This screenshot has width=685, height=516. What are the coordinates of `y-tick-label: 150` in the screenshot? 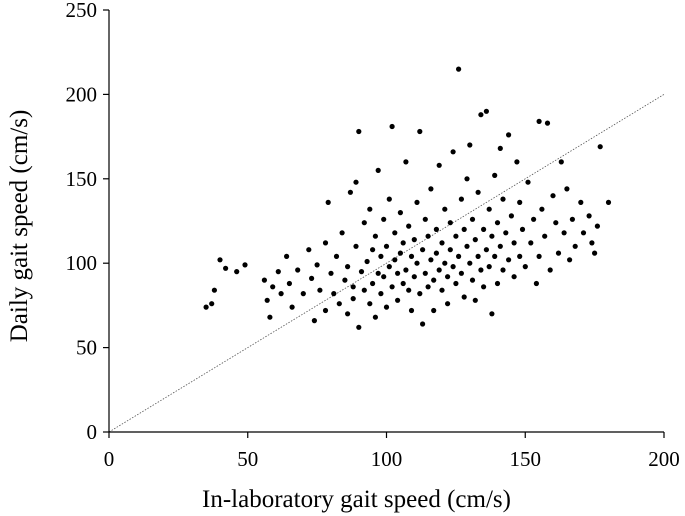 It's located at (82, 179).